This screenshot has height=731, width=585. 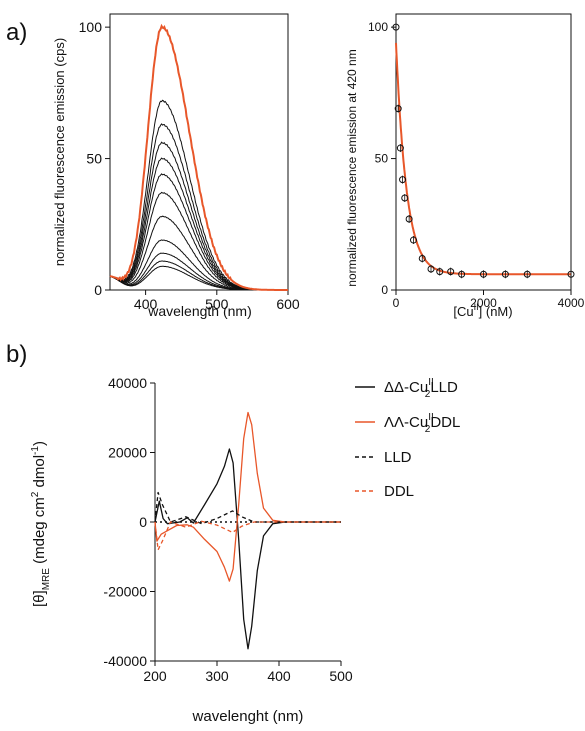 I want to click on x-tick-label: 600, so click(x=288, y=304).